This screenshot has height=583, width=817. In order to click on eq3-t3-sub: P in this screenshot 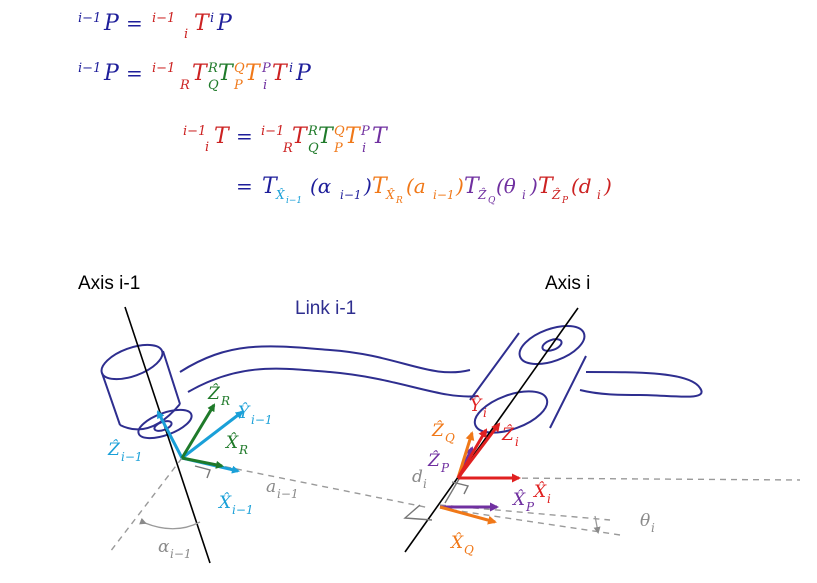, I will do `click(338, 148)`.